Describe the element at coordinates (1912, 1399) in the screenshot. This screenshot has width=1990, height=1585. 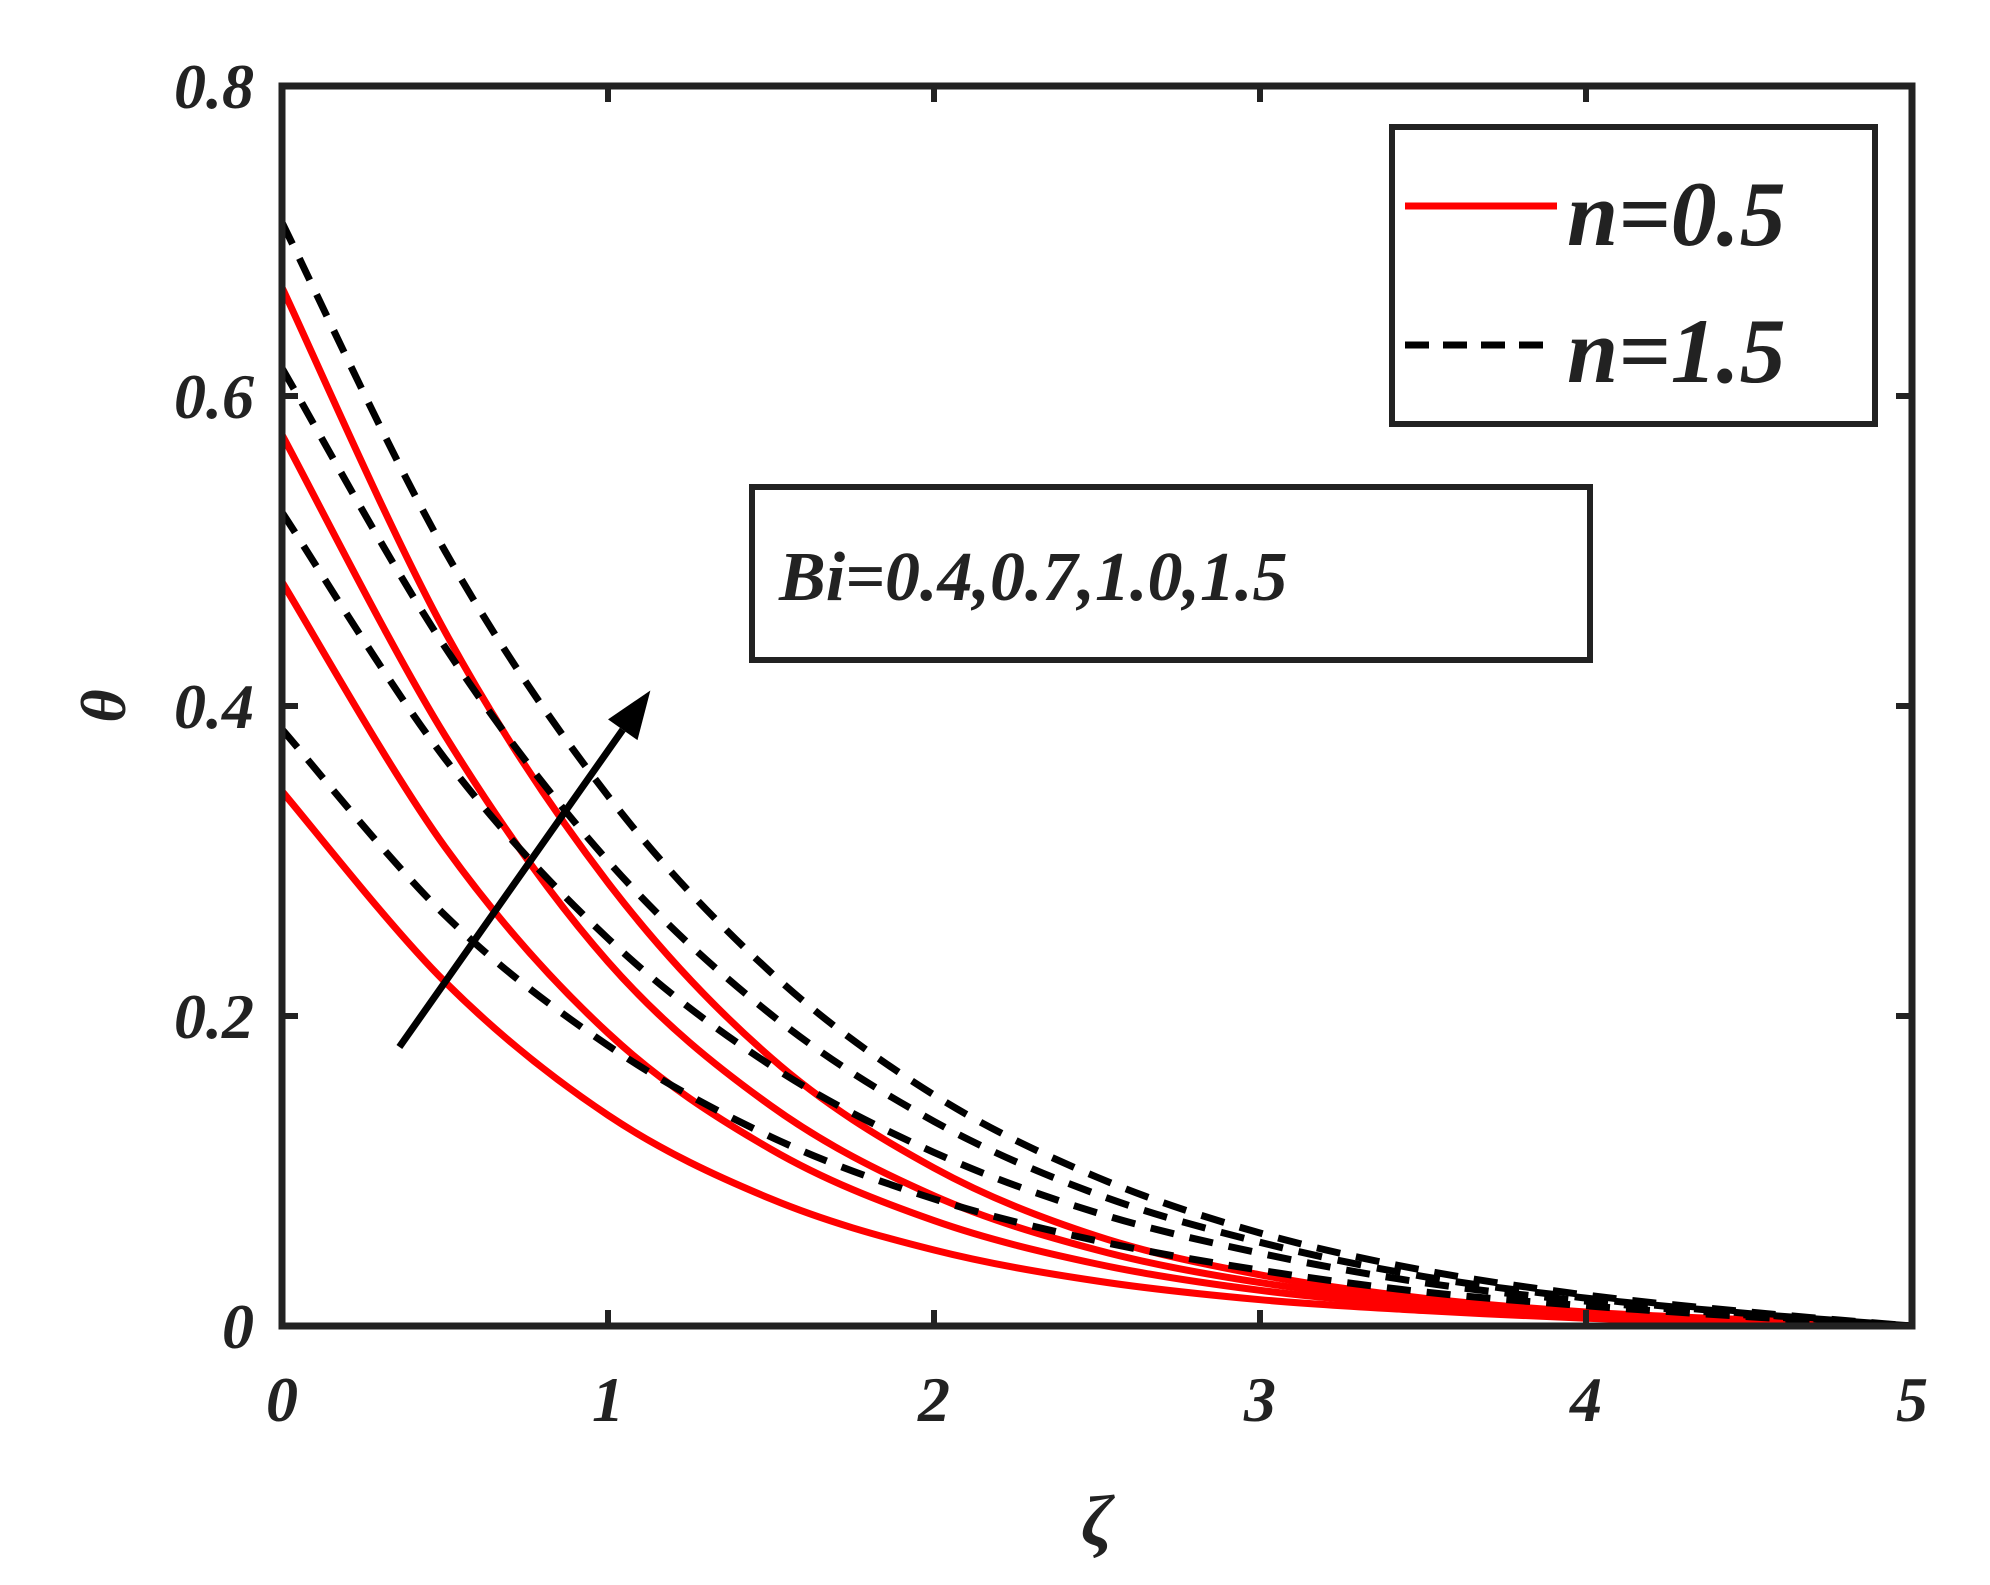
I see `x-tick-label: 5` at that location.